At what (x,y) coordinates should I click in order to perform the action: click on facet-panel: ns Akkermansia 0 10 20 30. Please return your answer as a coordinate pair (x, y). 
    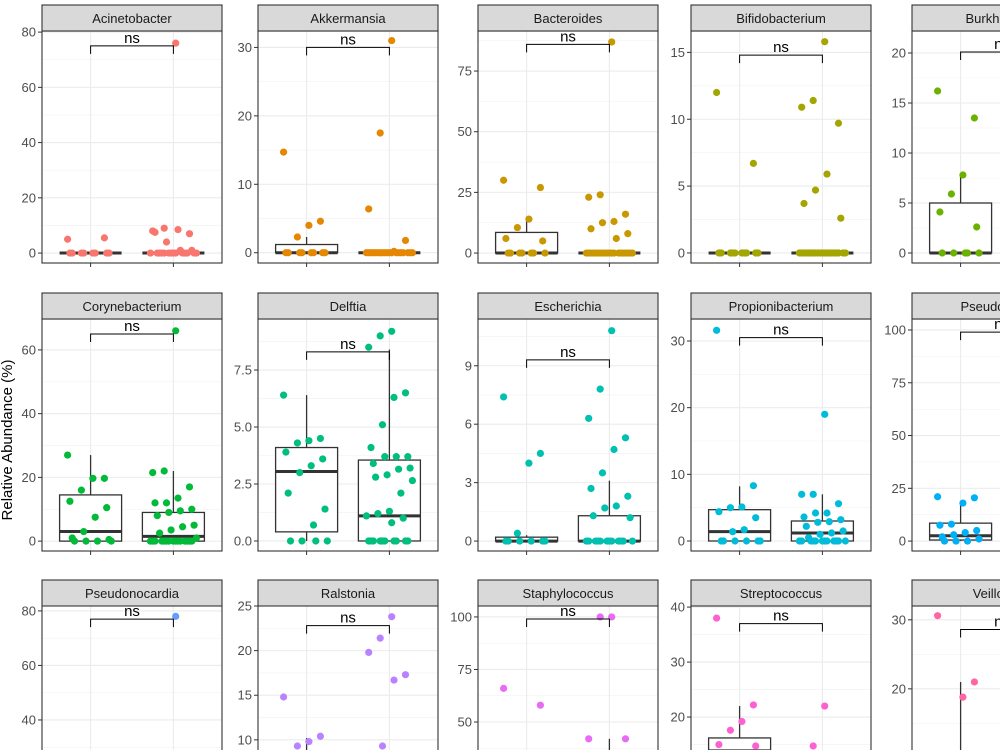
    Looking at the image, I should click on (338, 135).